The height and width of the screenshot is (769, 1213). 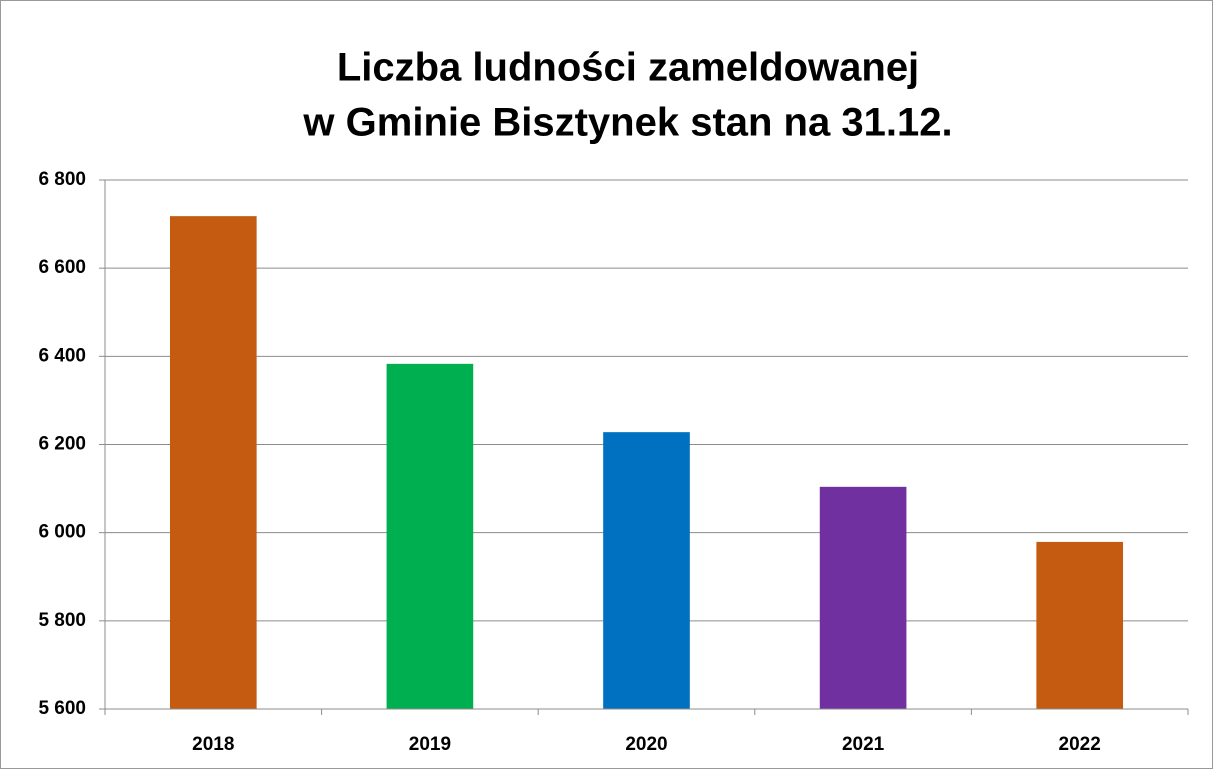 I want to click on chart-title: Liczba ludności zameldowanej, so click(x=628, y=68).